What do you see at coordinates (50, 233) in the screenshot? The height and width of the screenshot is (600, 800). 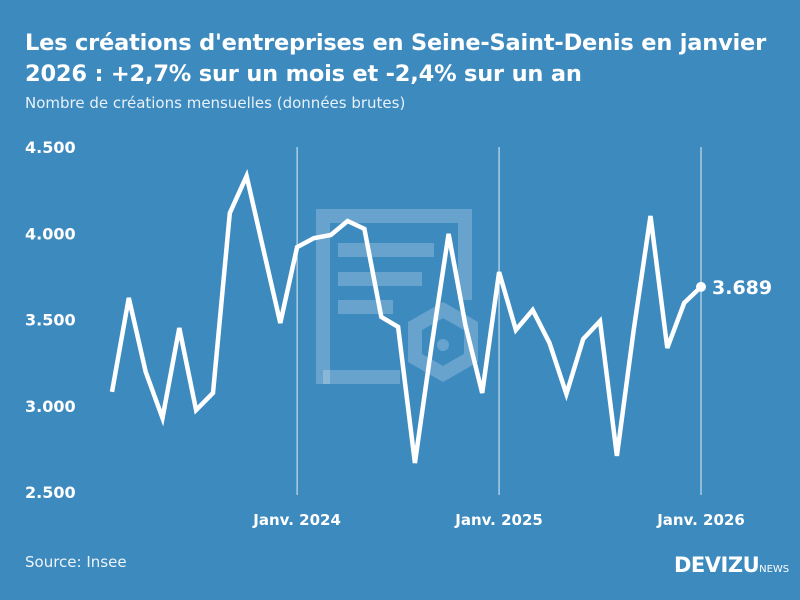 I see `y-tick-label: 4.000` at bounding box center [50, 233].